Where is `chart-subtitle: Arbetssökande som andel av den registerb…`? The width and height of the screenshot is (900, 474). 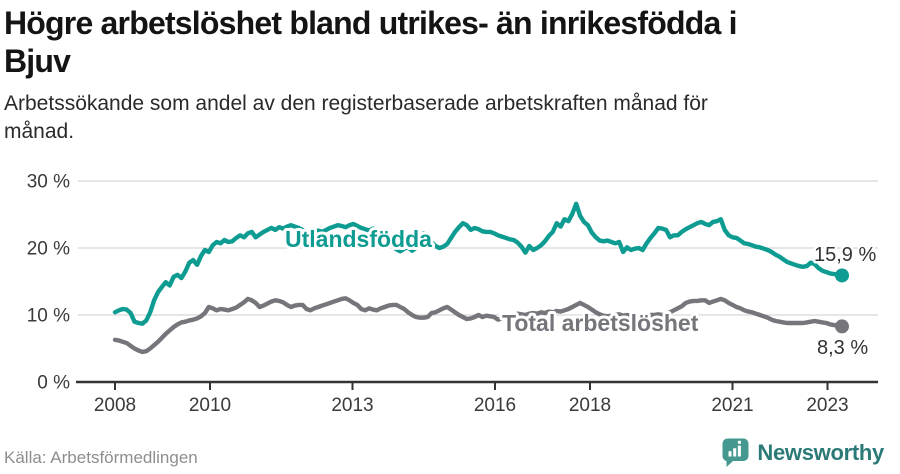 chart-subtitle: Arbetssökande som andel av den registerb… is located at coordinates (424, 118).